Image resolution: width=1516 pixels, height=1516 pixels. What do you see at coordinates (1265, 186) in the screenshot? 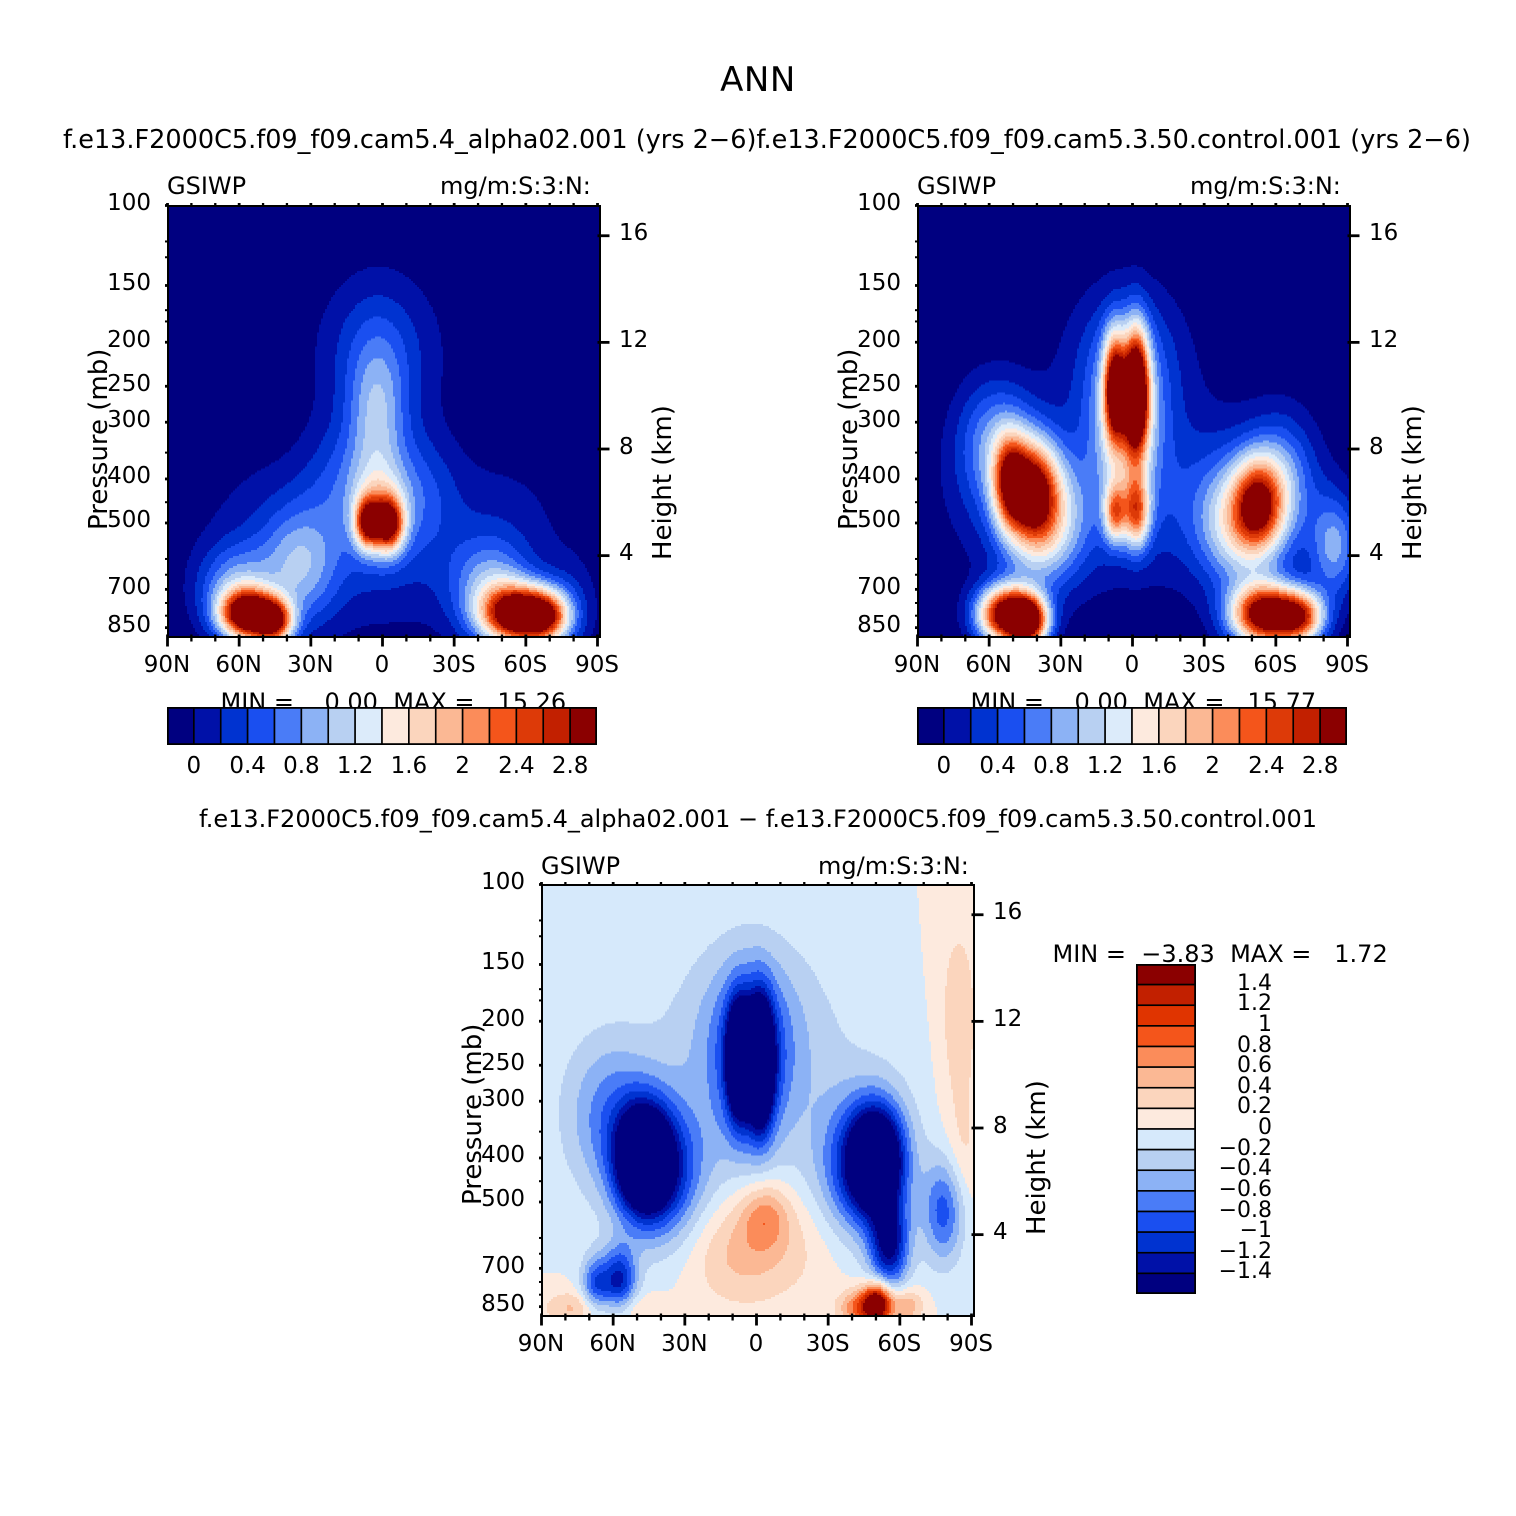
I see `units-label-right: mg/m:S:3:N:` at bounding box center [1265, 186].